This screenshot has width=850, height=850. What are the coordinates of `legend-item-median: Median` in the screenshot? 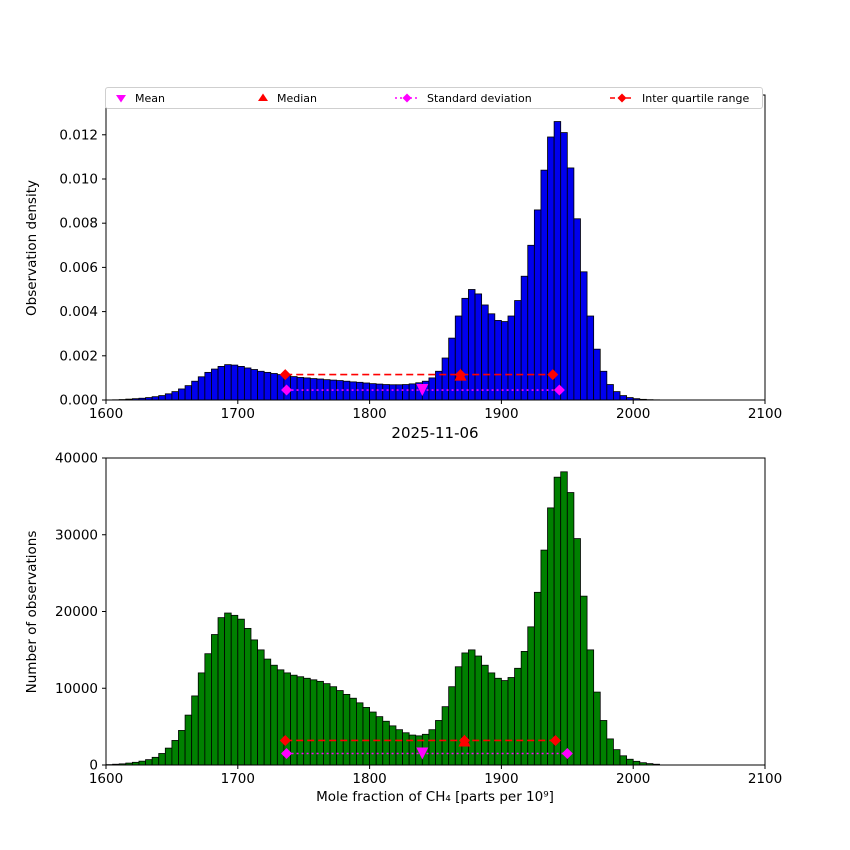 It's located at (286, 98).